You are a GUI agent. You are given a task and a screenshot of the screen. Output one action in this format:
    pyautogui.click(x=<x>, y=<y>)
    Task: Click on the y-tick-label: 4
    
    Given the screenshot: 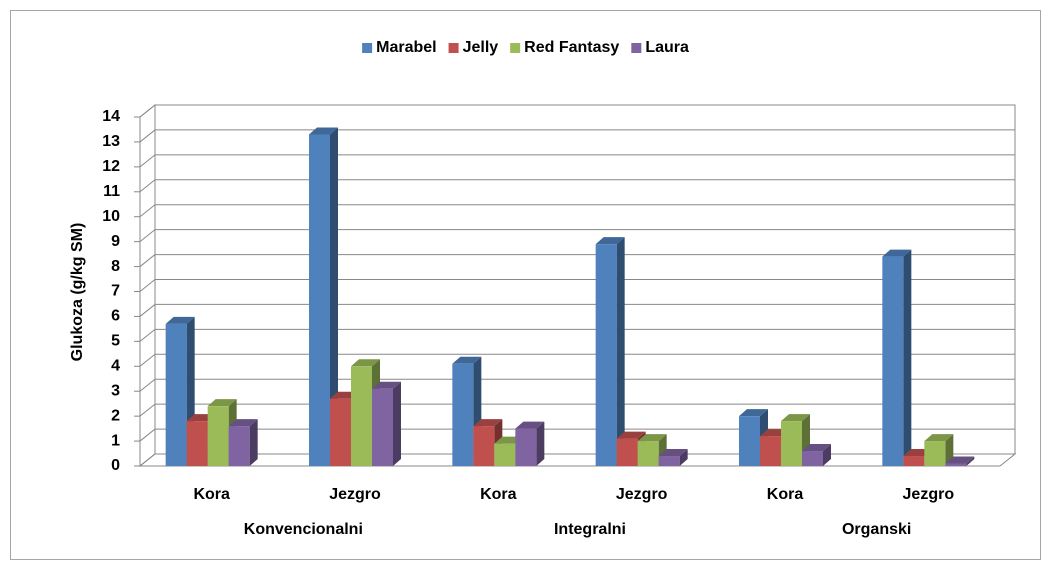 What is the action you would take?
    pyautogui.click(x=115, y=366)
    